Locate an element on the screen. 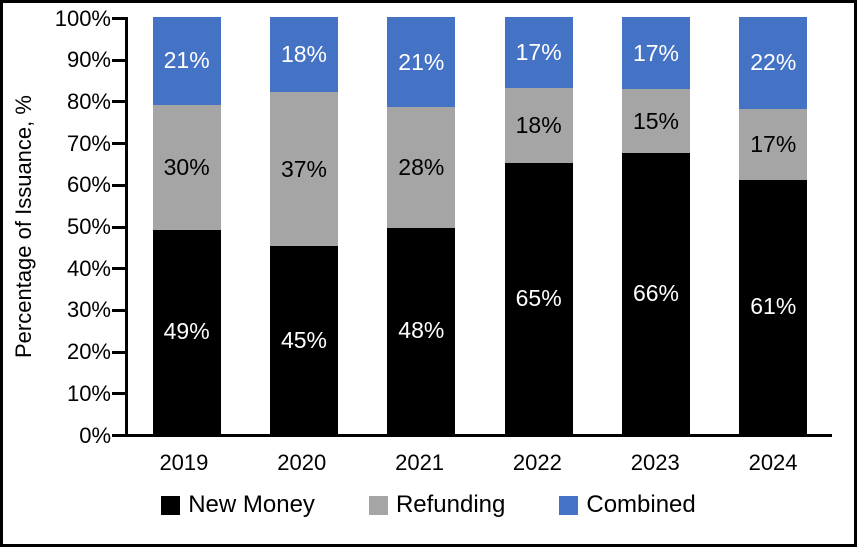 The image size is (857, 547). bar-slot-2022: 17% 18% 65% is located at coordinates (538, 225).